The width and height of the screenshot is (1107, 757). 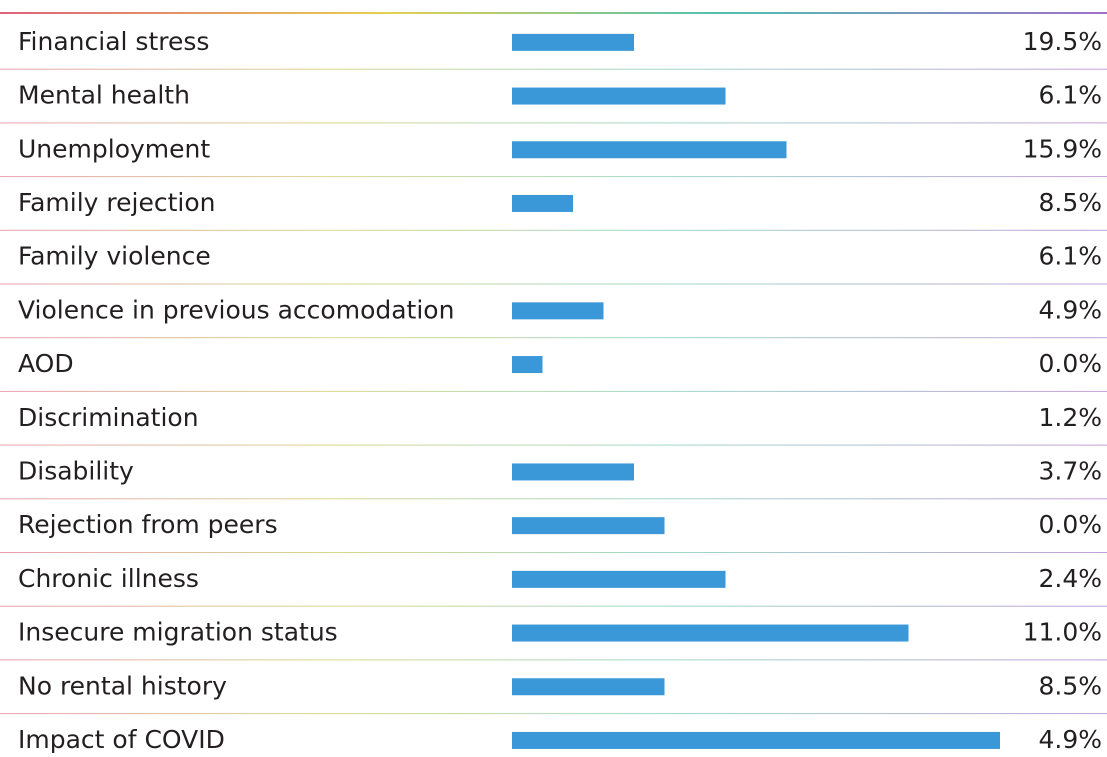 I want to click on row-percent: 11.0%, so click(x=1062, y=632).